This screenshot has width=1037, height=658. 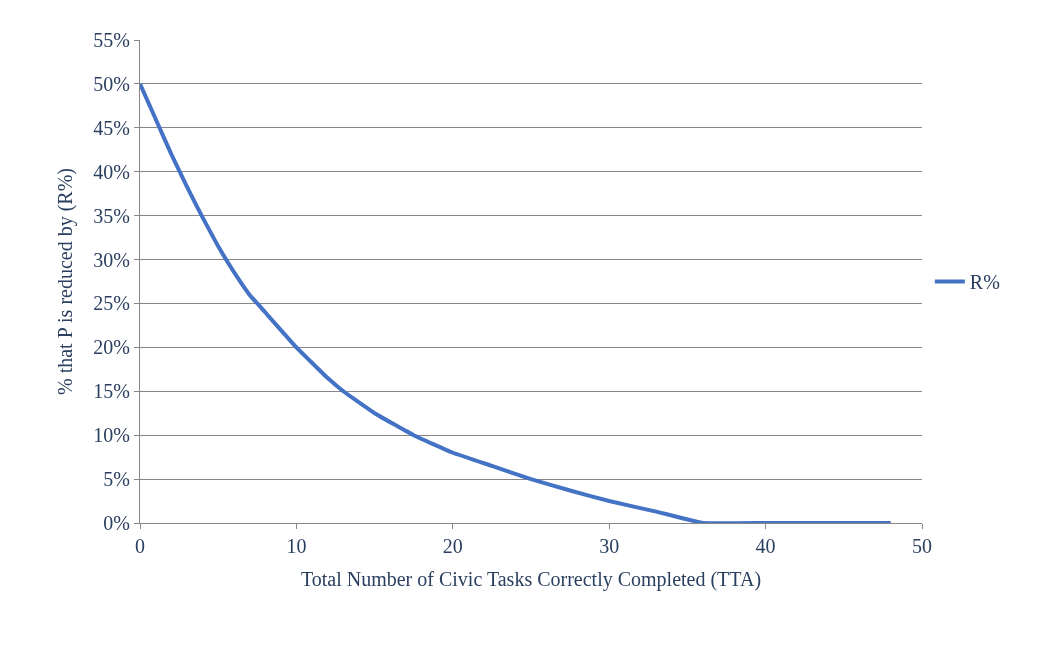 I want to click on y-tick-label: 5%, so click(x=116, y=479).